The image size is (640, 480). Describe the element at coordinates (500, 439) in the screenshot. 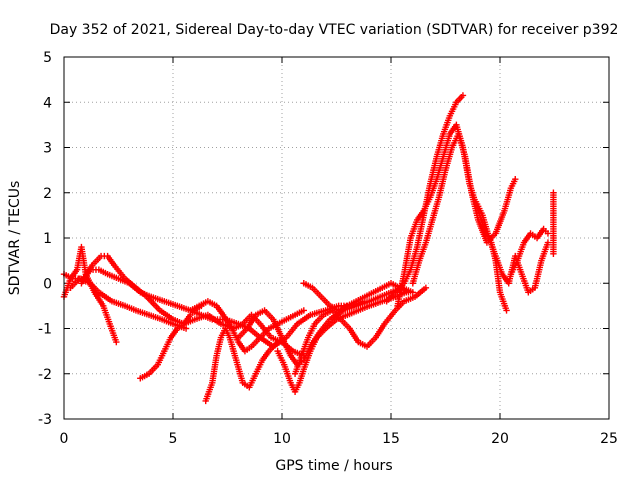

I see `x-tick-label: 20` at that location.